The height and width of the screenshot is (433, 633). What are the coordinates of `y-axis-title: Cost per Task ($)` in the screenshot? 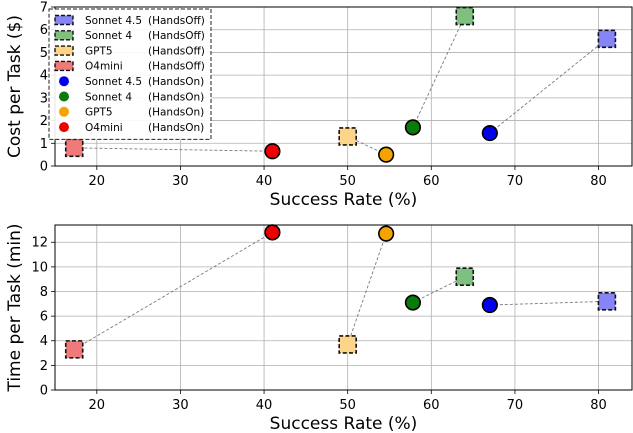 It's located at (15, 86).